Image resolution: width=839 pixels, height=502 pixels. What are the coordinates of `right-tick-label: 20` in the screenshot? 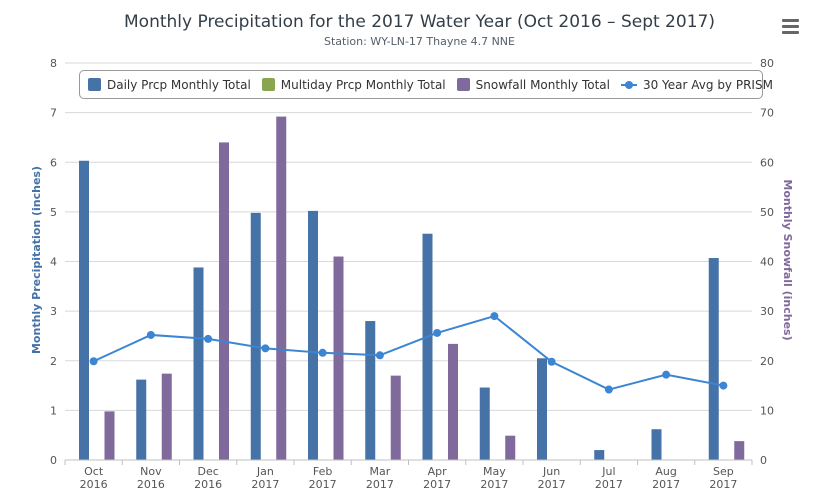 It's located at (767, 361).